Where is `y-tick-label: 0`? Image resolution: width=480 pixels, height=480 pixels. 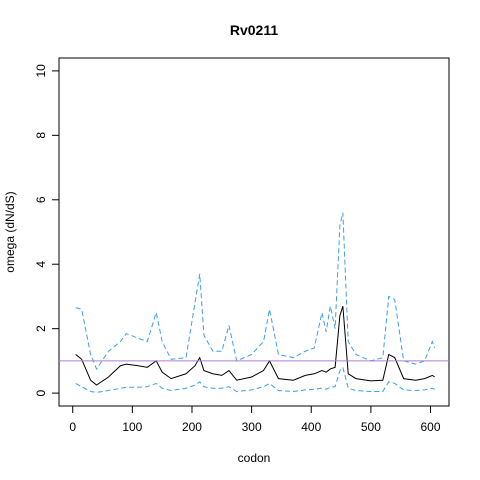 y-tick-label: 0 is located at coordinates (41, 392).